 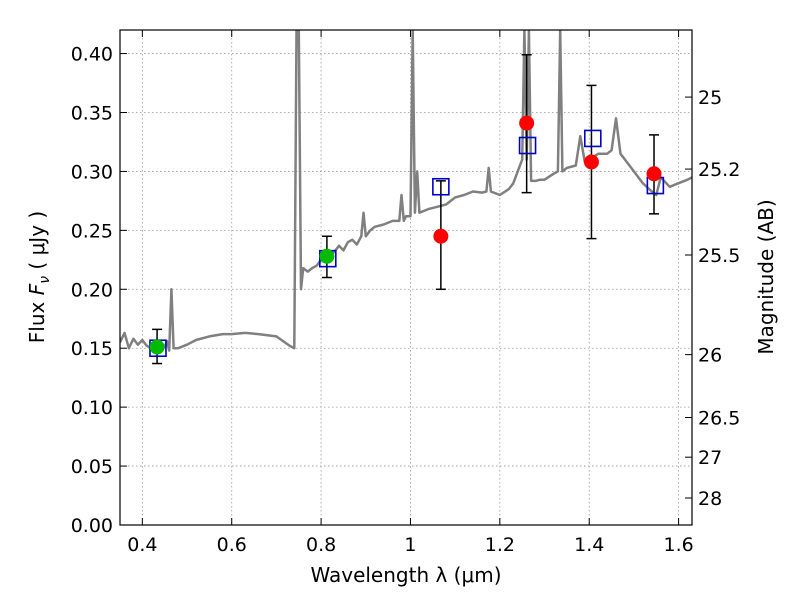 I want to click on y-axis-right-label: Magnitude (AB), so click(x=766, y=276).